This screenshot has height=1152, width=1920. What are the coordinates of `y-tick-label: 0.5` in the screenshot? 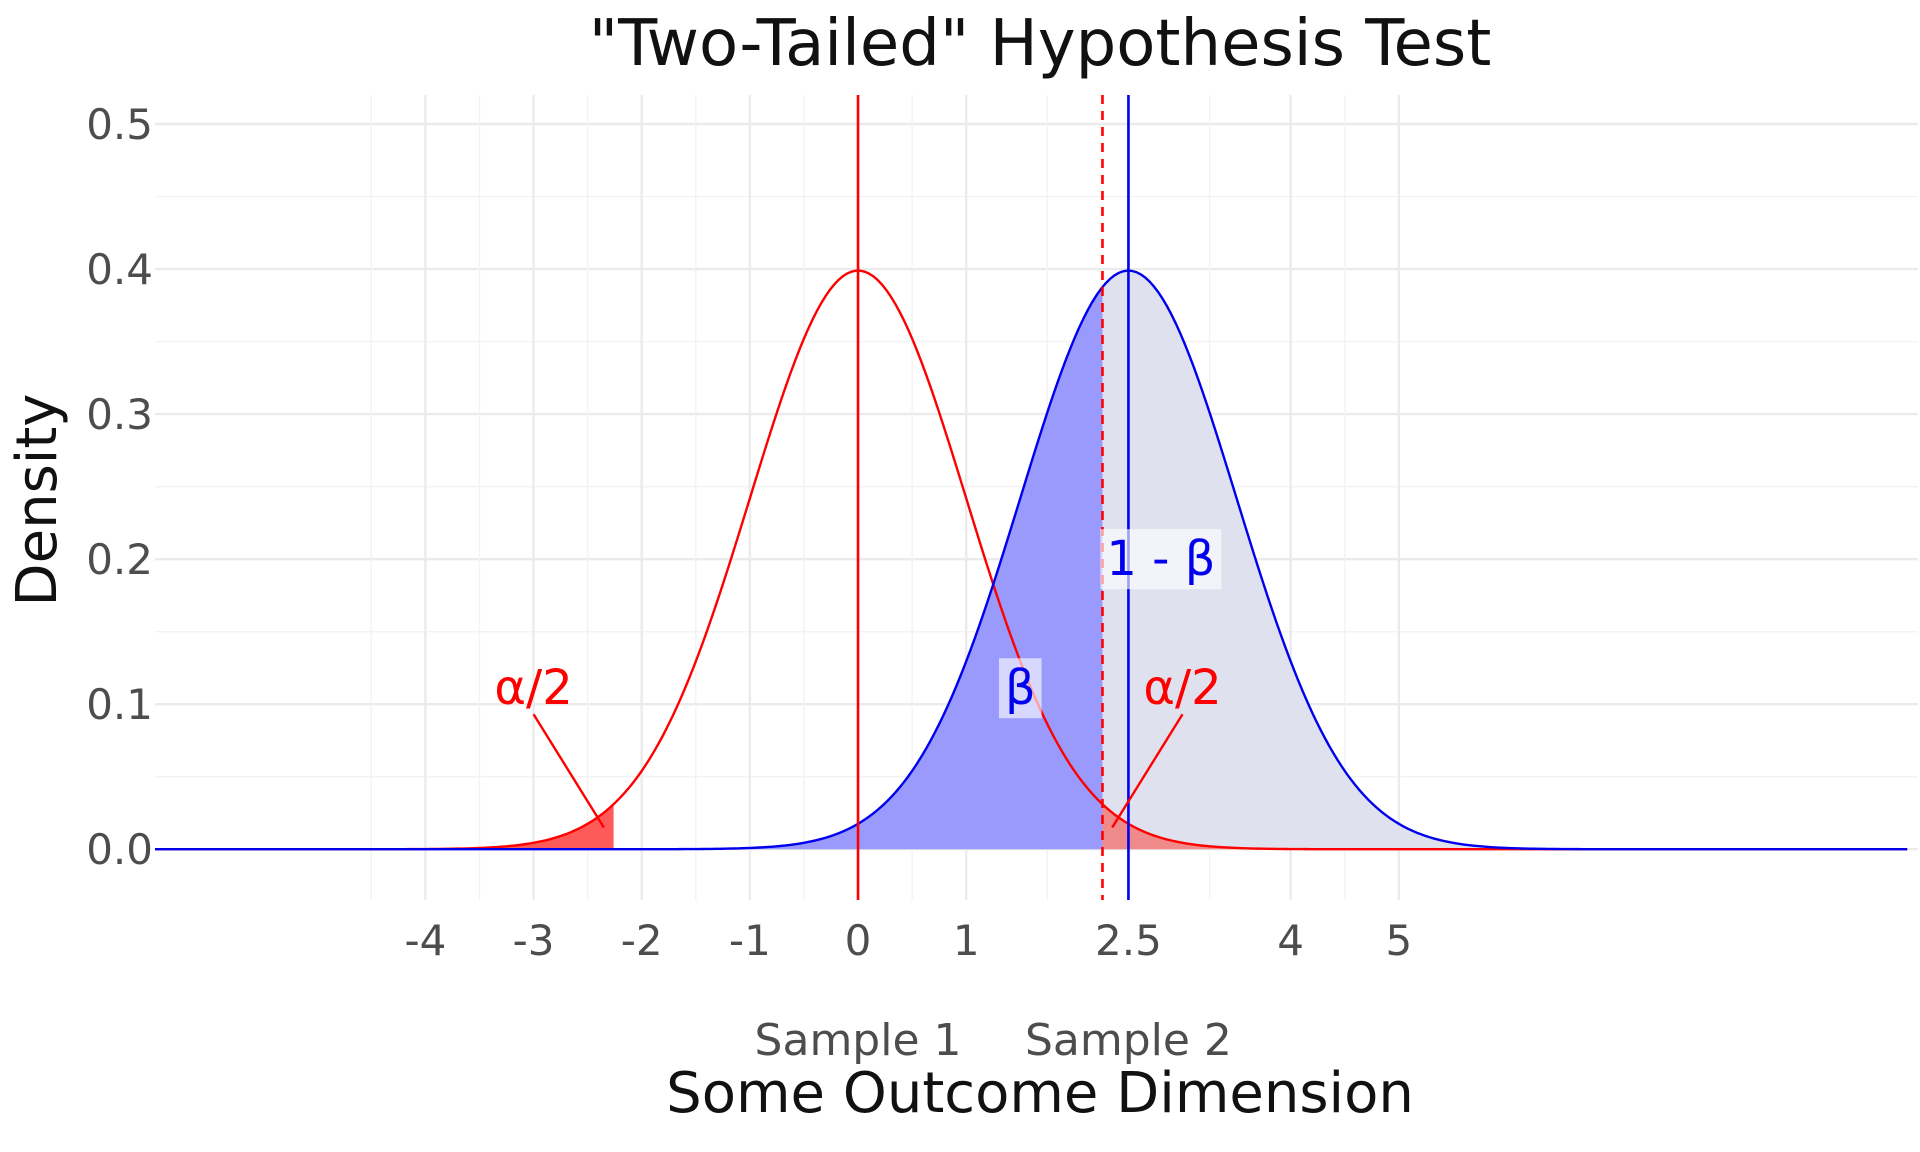 It's located at (119, 124).